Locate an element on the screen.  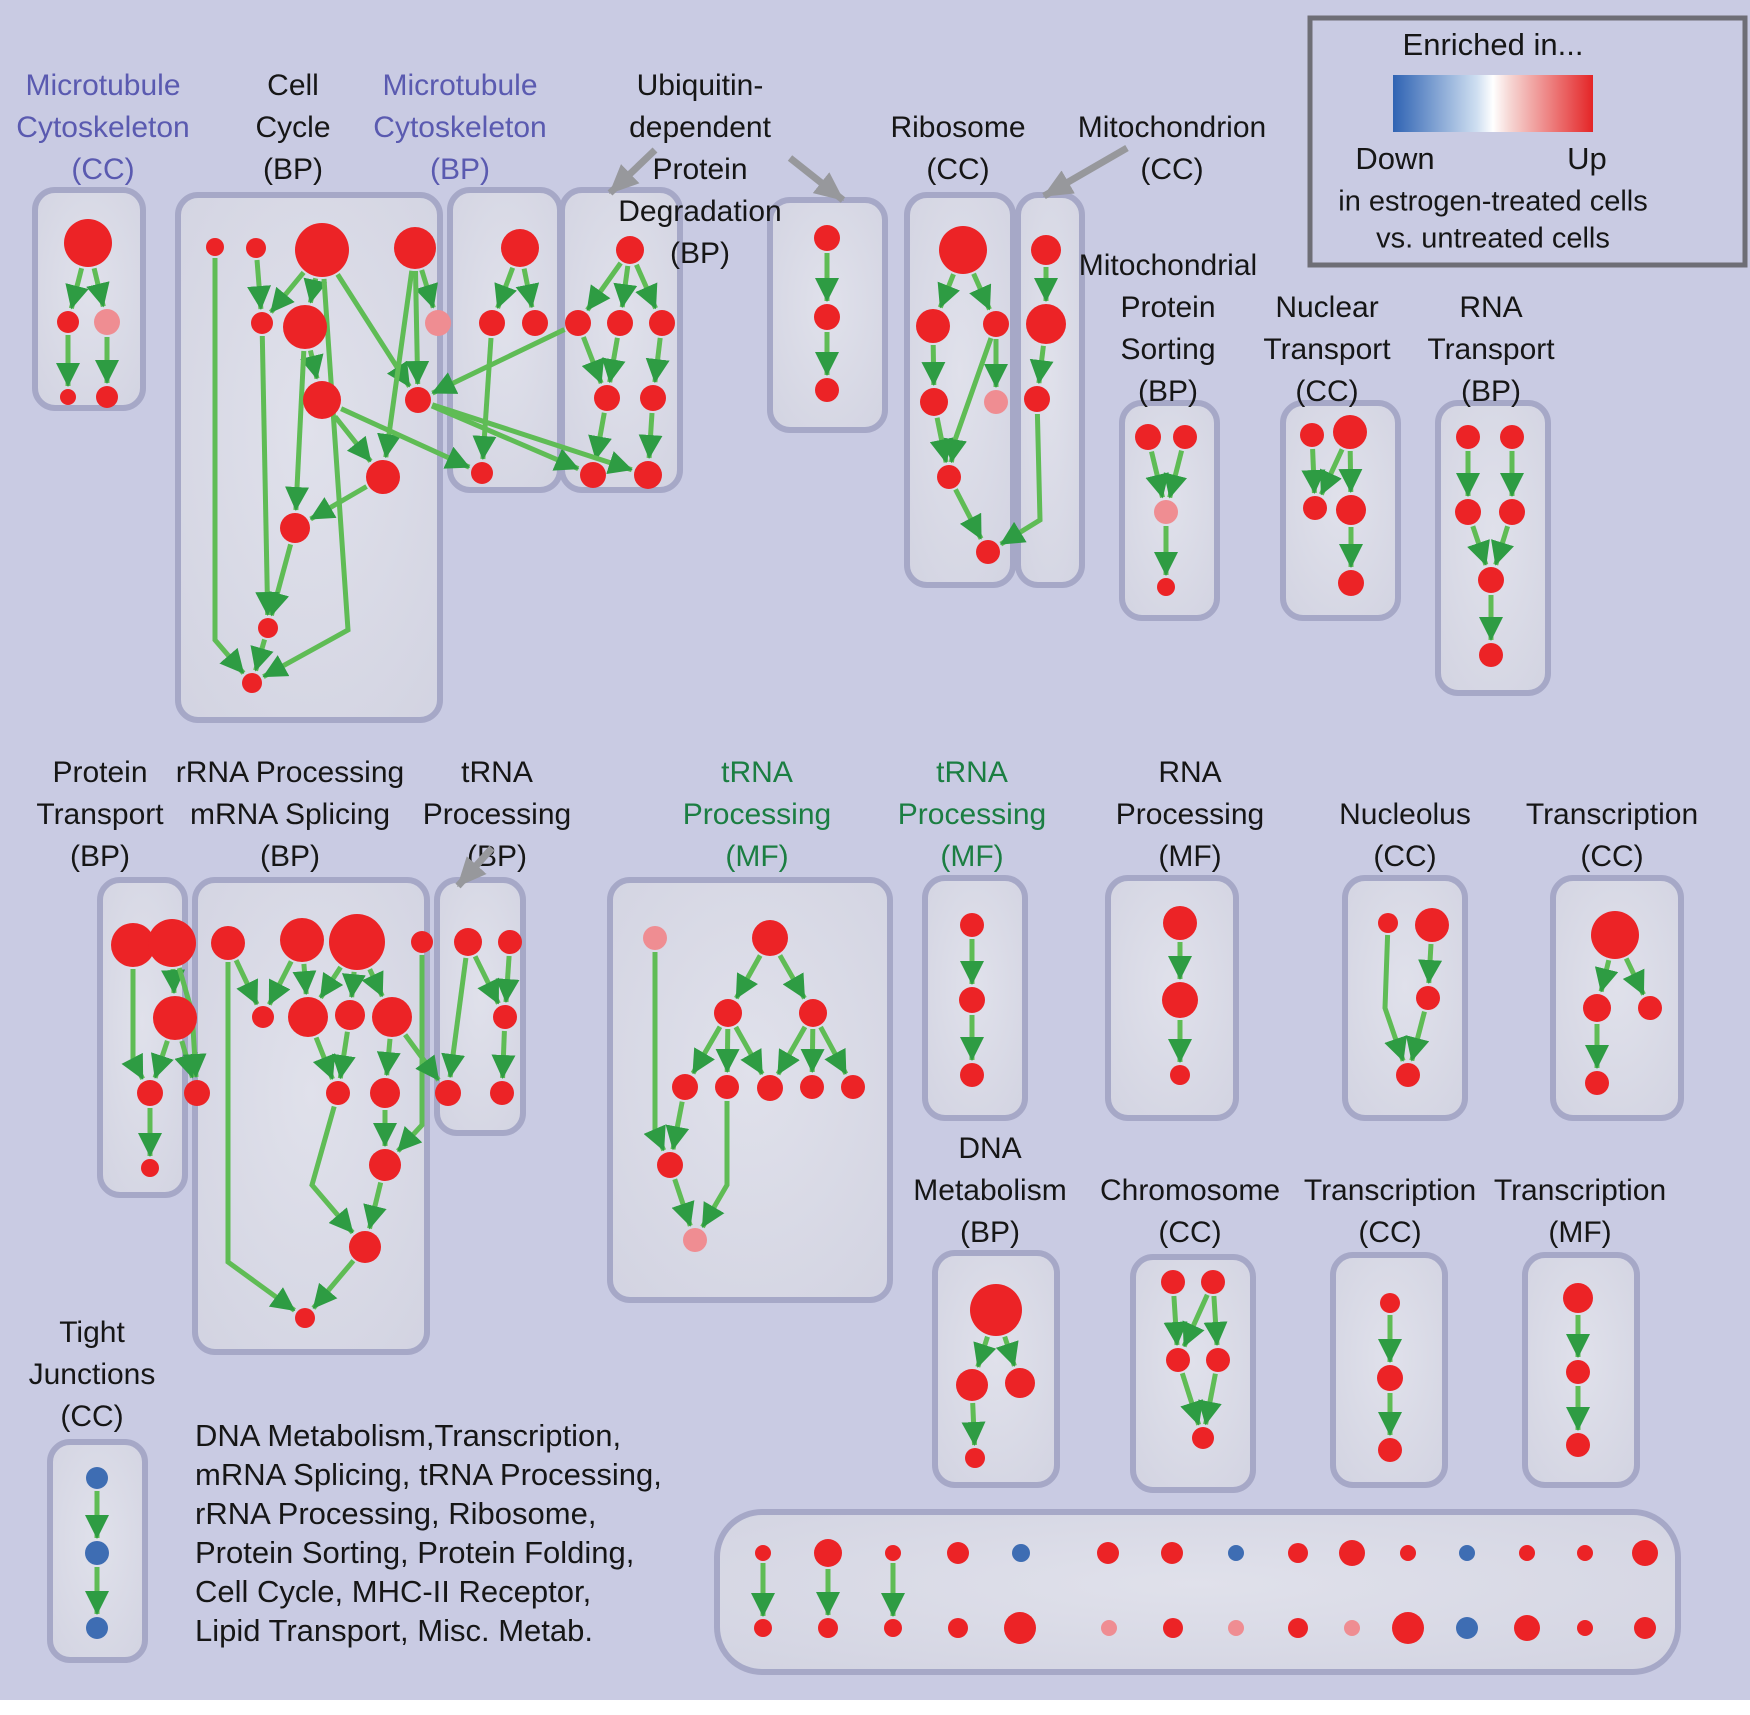
cluster-label-nucleolus: (CC) is located at coordinates (1404, 856).